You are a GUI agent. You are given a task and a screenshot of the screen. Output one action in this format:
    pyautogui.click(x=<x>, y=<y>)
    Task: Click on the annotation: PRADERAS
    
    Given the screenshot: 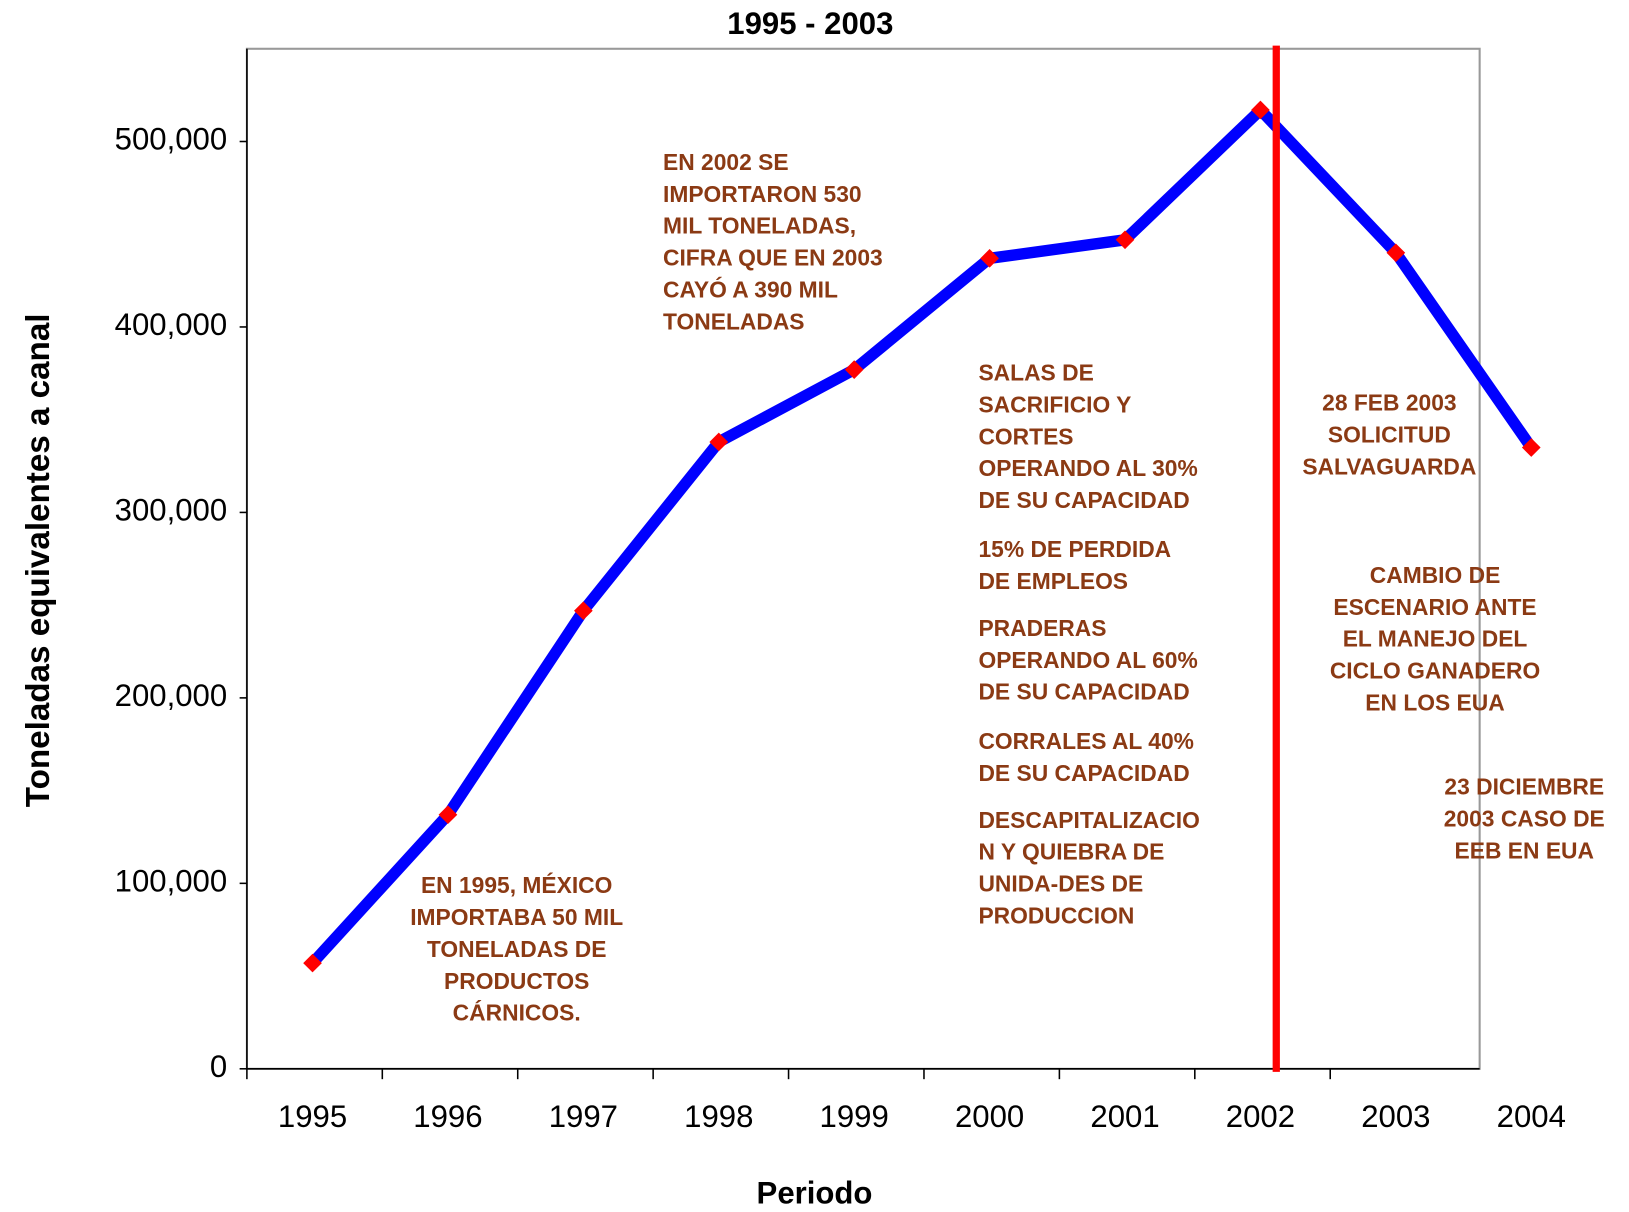 What is the action you would take?
    pyautogui.click(x=1042, y=628)
    